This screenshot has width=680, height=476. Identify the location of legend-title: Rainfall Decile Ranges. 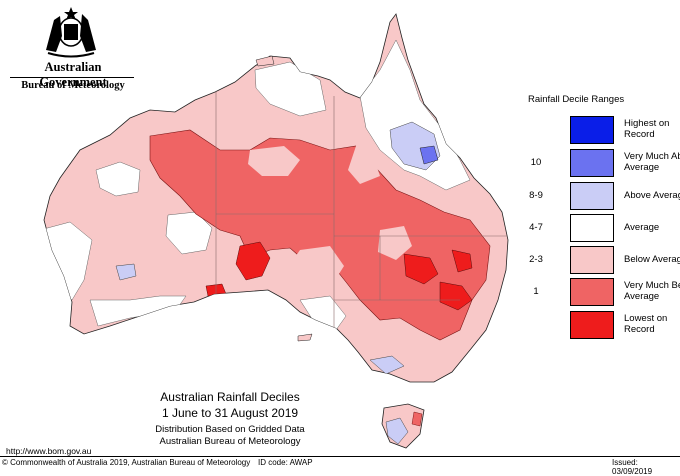
(576, 99).